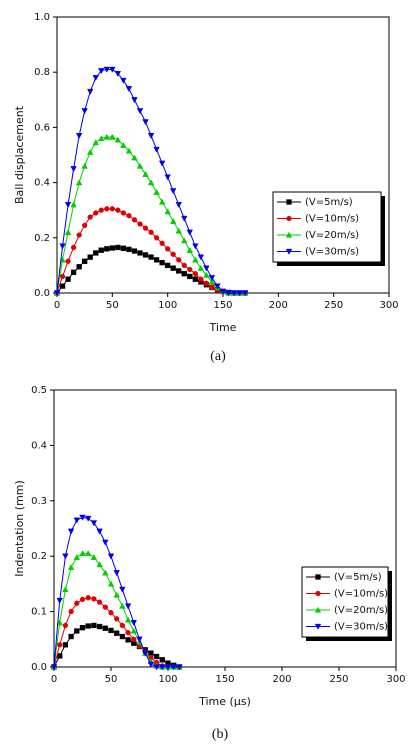 The height and width of the screenshot is (750, 412). I want to click on x-tick-label: 100, so click(167, 305).